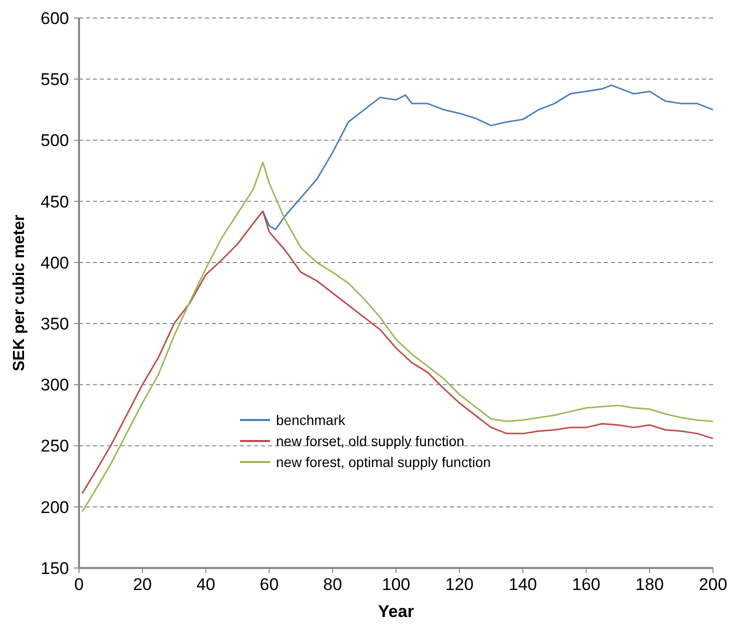  What do you see at coordinates (269, 584) in the screenshot?
I see `x-tick-label: 60` at bounding box center [269, 584].